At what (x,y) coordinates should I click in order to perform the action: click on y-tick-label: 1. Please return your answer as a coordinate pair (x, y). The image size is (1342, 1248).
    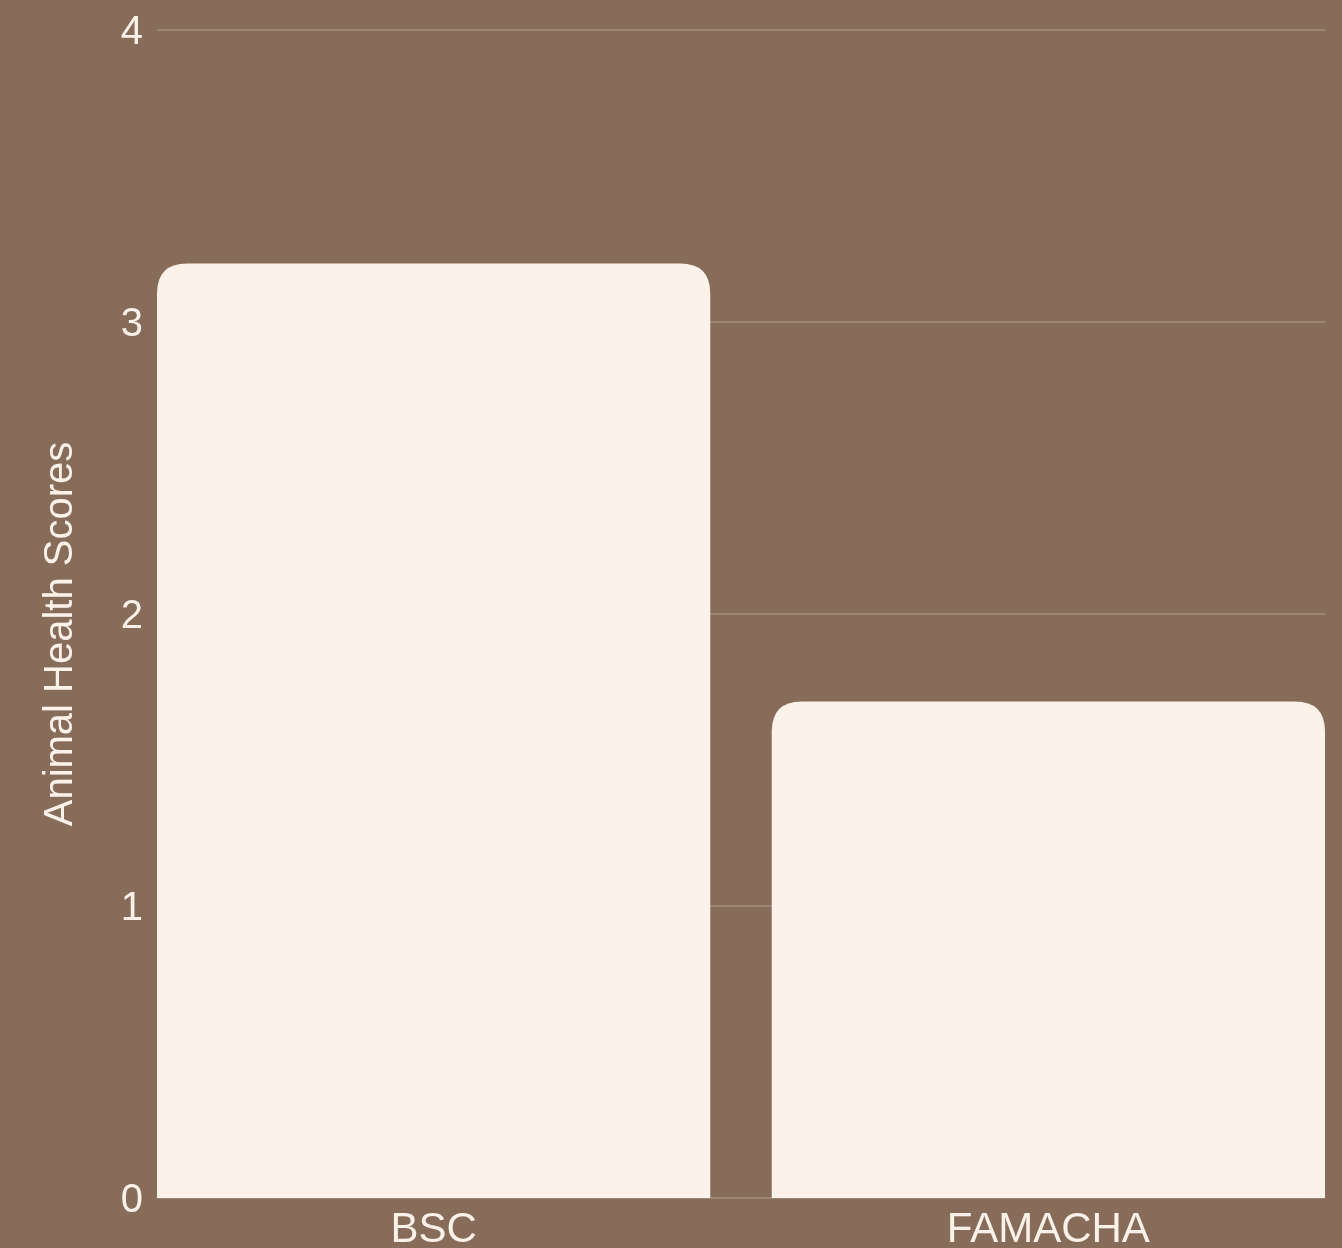
    Looking at the image, I should click on (131, 906).